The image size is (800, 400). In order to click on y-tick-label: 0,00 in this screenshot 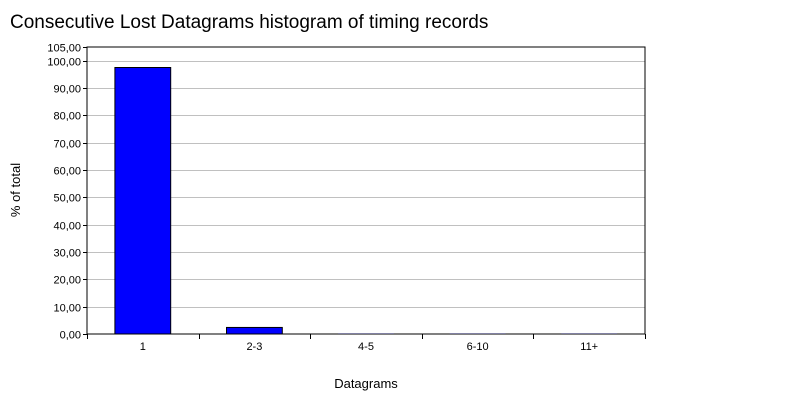, I will do `click(70, 336)`.